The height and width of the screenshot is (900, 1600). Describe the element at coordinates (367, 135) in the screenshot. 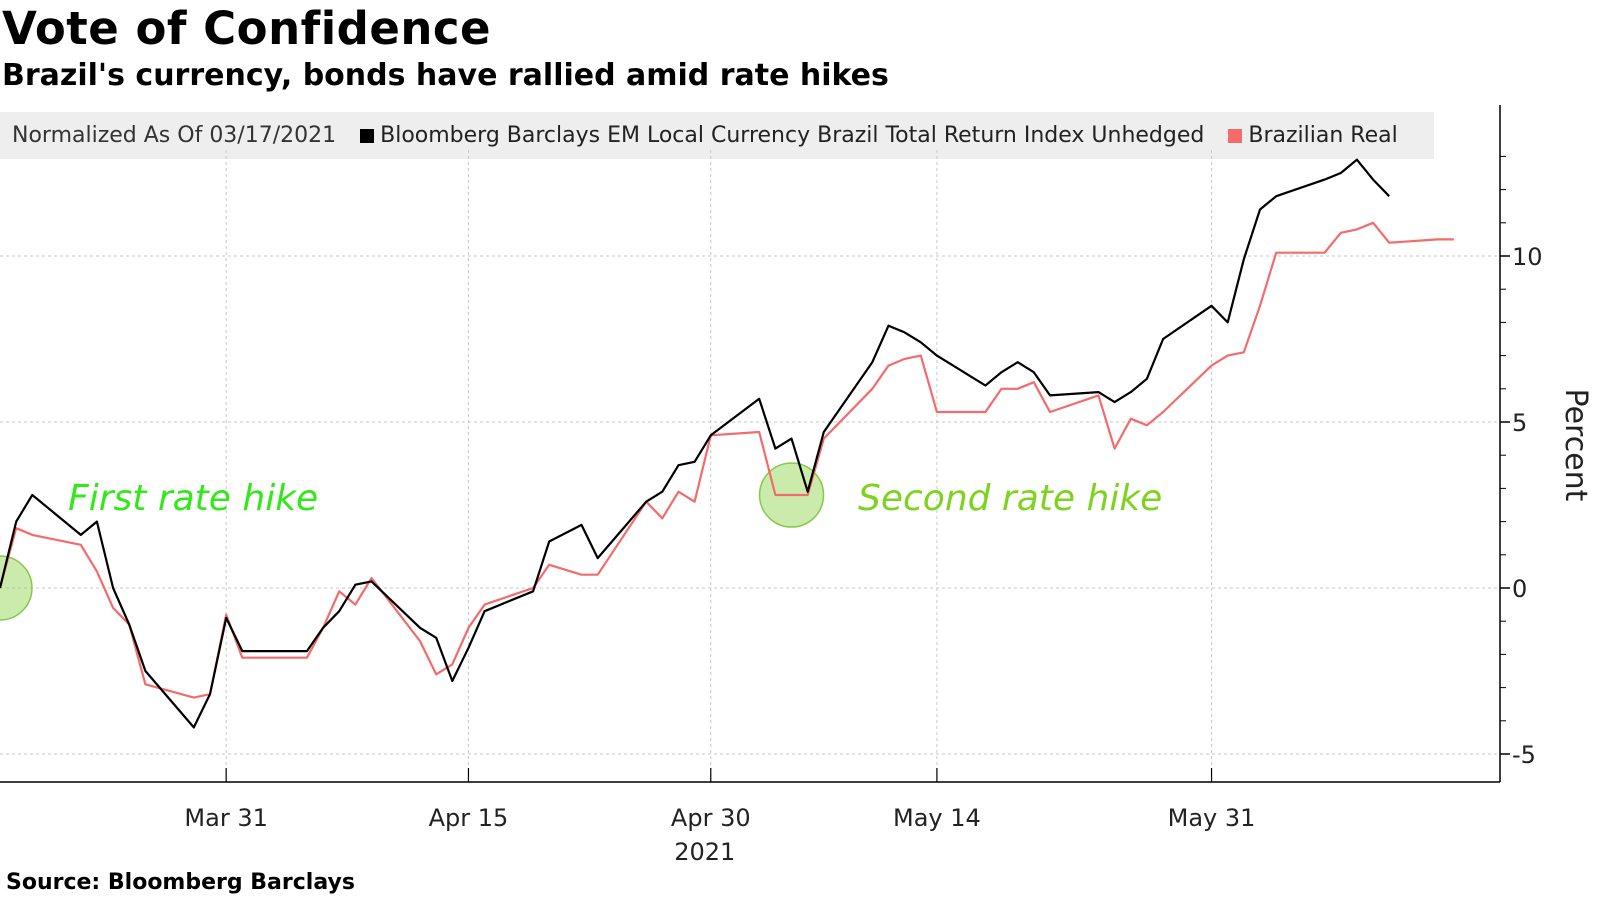

I see `legend-swatch-bond-index` at that location.